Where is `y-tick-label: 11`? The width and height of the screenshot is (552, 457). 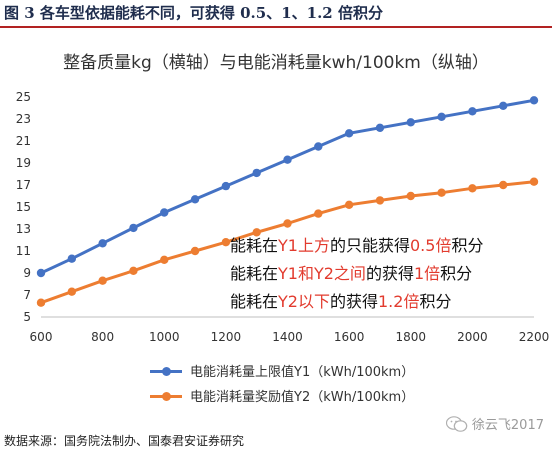 y-tick-label: 11 is located at coordinates (23, 251).